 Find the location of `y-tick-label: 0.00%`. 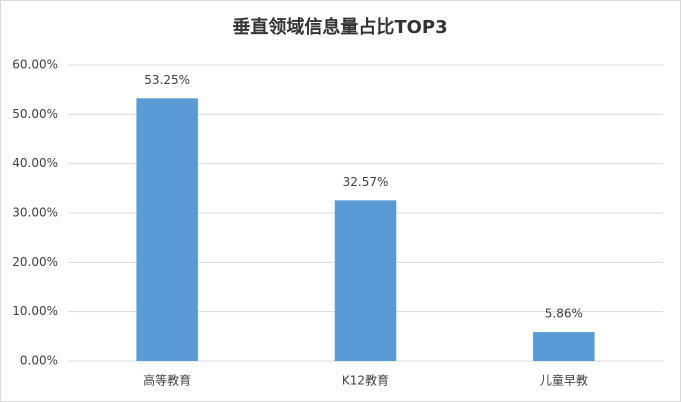

y-tick-label: 0.00% is located at coordinates (39, 361).